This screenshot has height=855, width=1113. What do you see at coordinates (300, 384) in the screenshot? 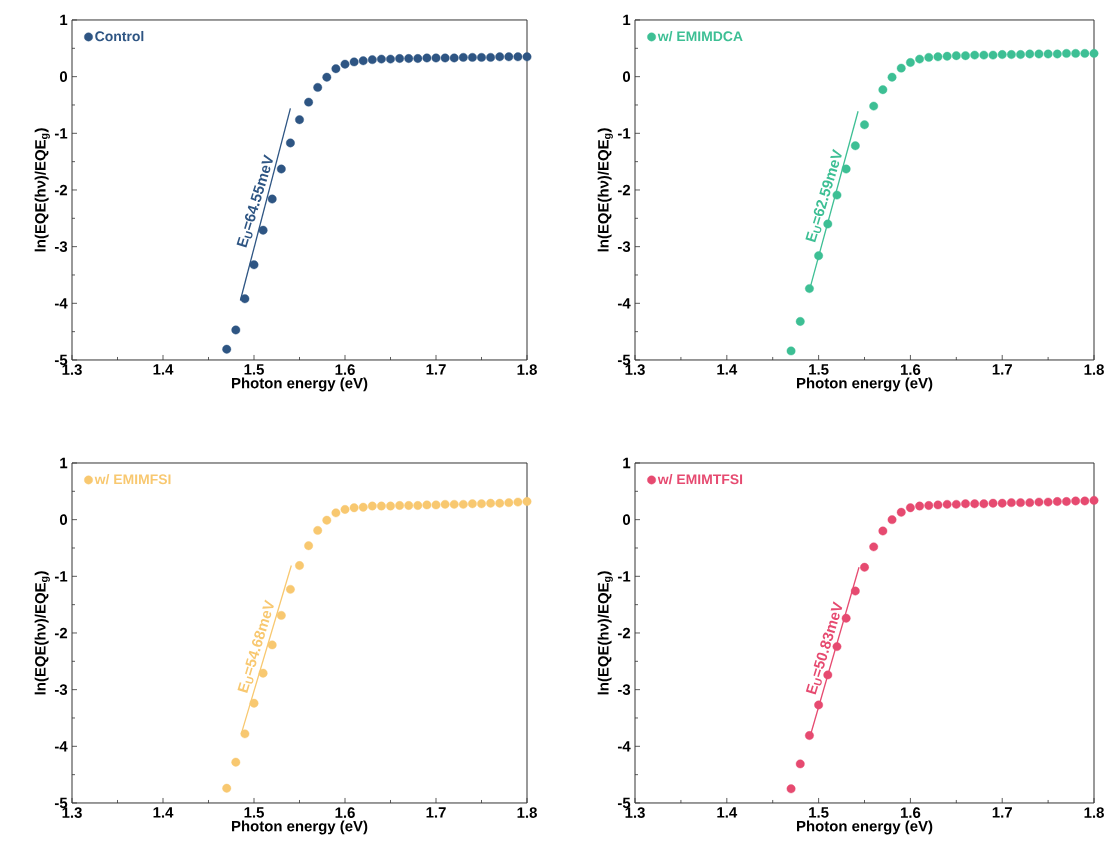
I see `x-axis-title: Photon energy (eV)` at bounding box center [300, 384].